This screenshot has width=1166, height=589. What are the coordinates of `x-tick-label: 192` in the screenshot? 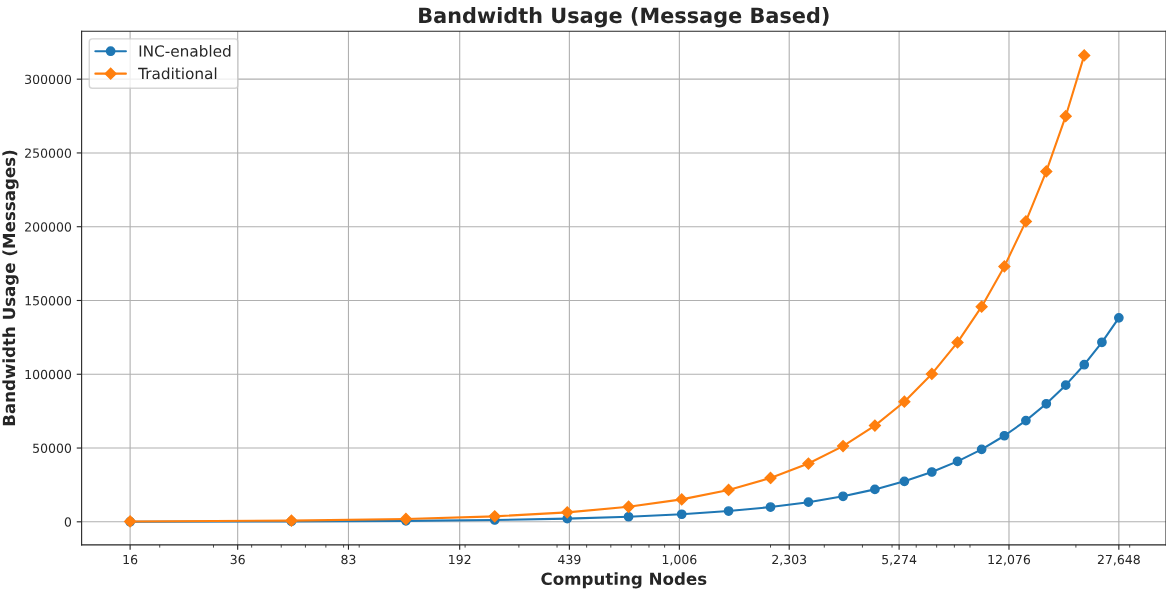 It's located at (460, 559).